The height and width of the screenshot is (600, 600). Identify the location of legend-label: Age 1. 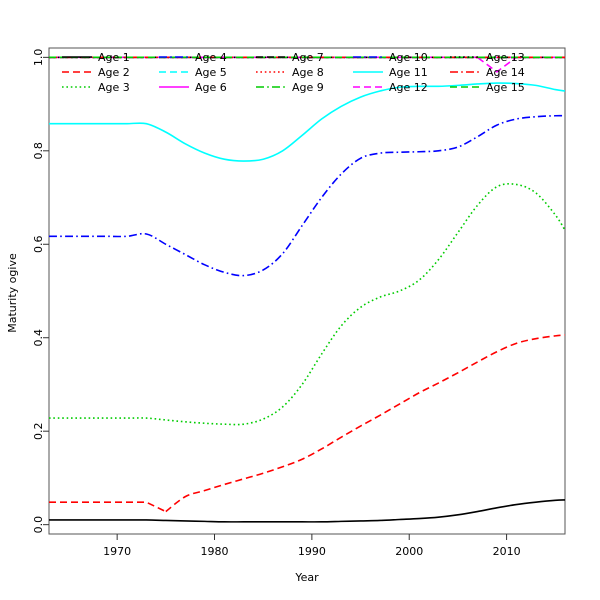
(114, 57).